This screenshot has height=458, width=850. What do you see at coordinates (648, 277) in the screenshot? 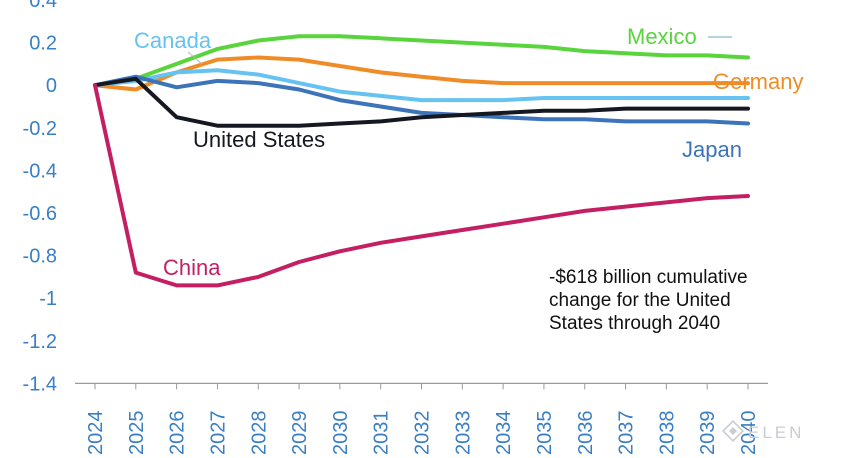
I see `annotation-line-1: -$618 billion cumulative` at bounding box center [648, 277].